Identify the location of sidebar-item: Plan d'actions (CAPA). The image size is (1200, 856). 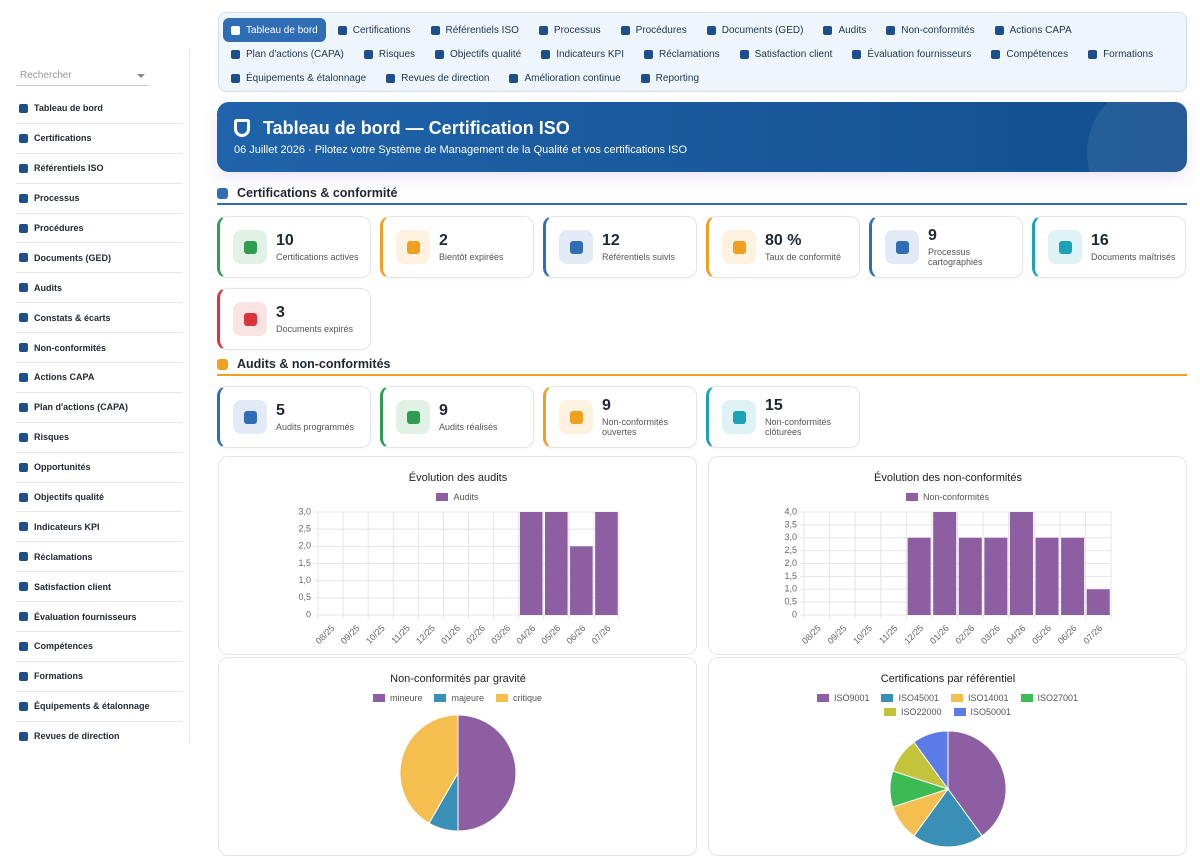
(99, 408).